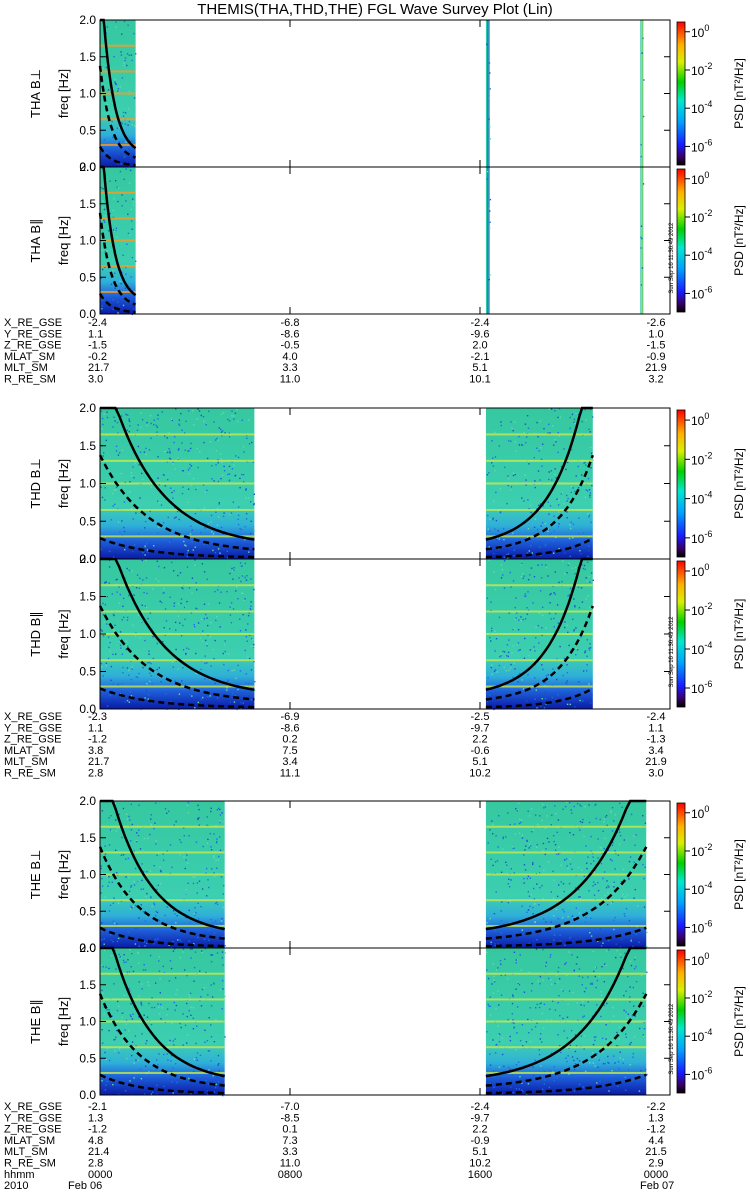 Image resolution: width=750 pixels, height=1200 pixels. What do you see at coordinates (739, 874) in the screenshot?
I see `colorbar-label: PSD [nT²/Hz]` at bounding box center [739, 874].